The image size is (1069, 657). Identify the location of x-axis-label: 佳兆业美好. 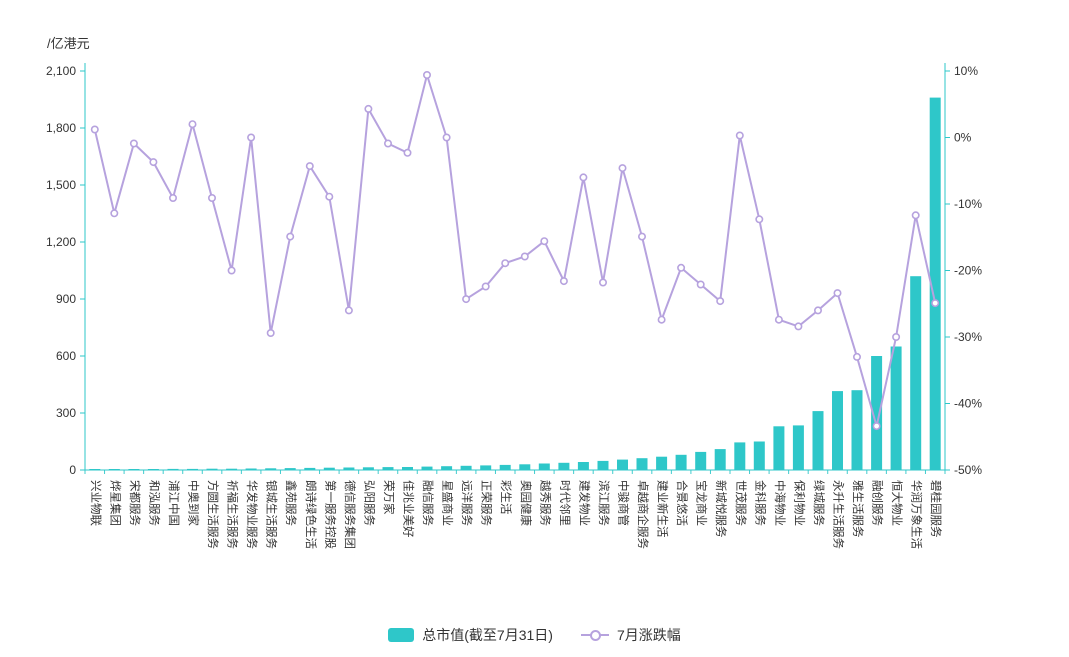
(409, 509).